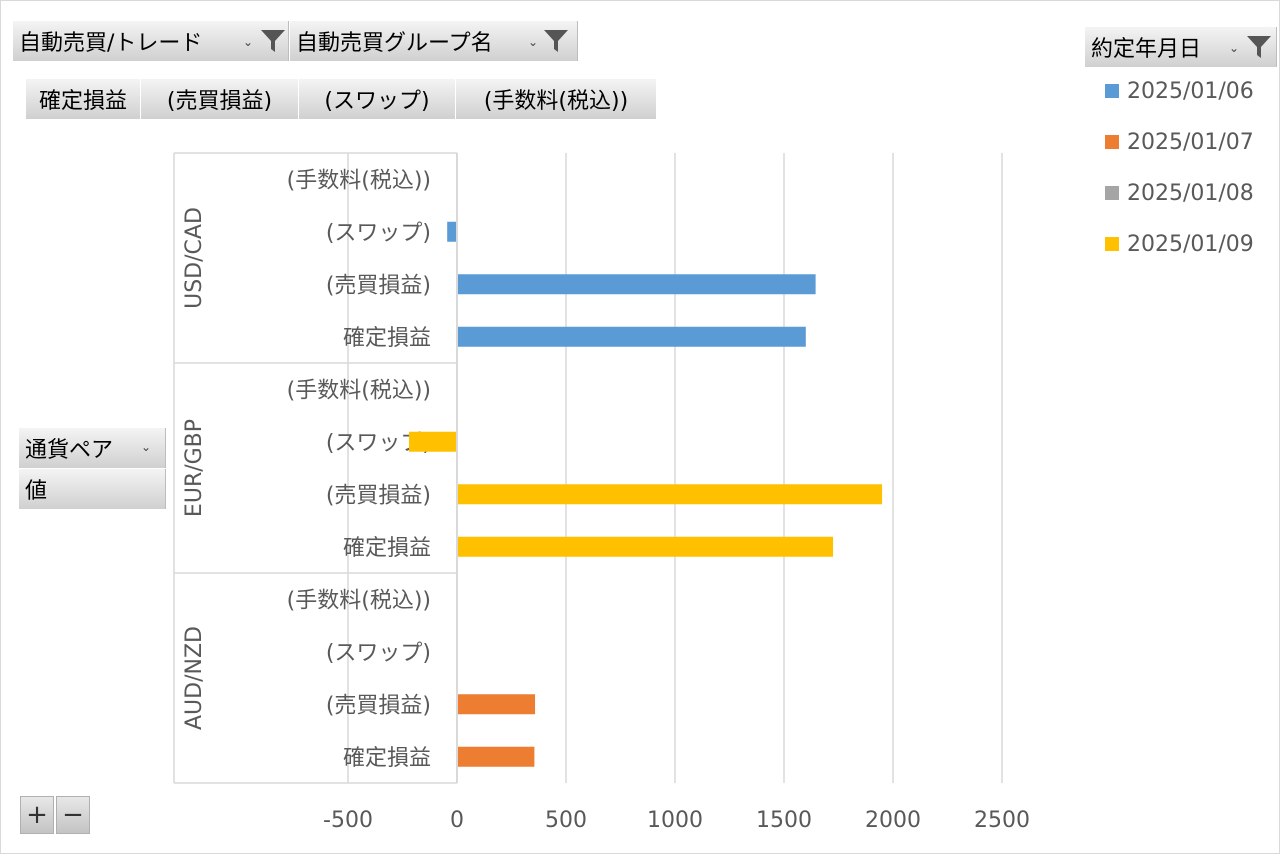  I want to click on values-field-button: 値, so click(92, 489).